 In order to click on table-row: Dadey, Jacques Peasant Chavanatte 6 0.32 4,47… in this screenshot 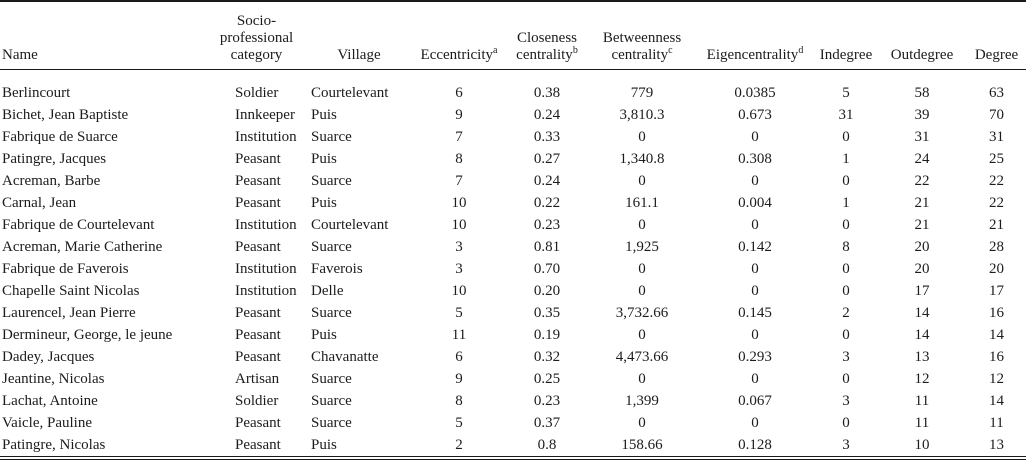, I will do `click(513, 357)`.